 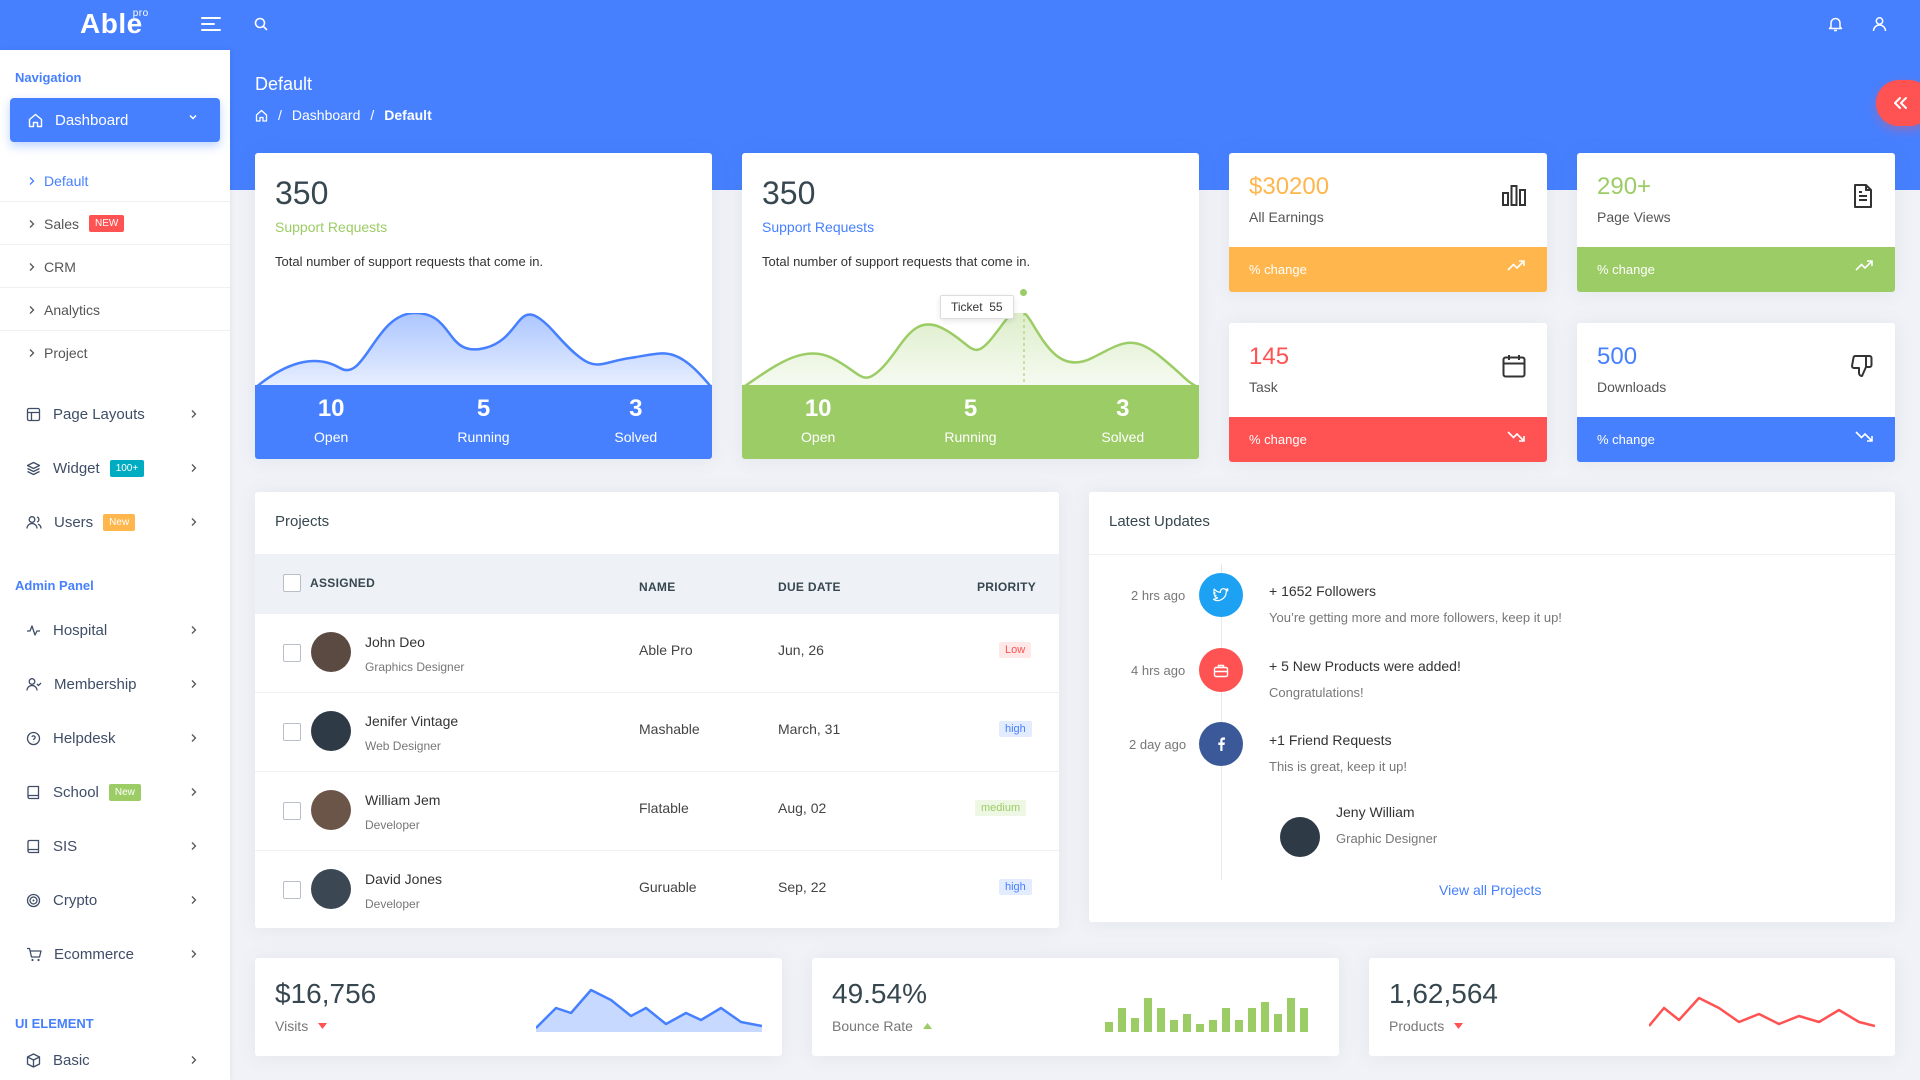 I want to click on bounce-rate-label: Bounce Rate, so click(x=882, y=1026).